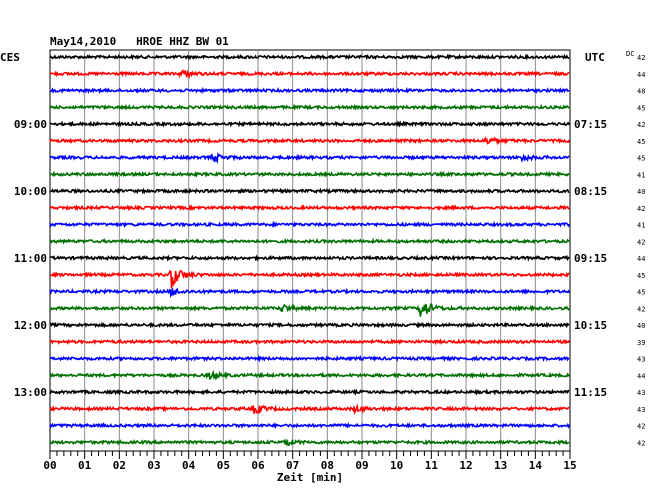 The width and height of the screenshot is (650, 494). I want to click on left-time-label: 12:00, so click(30, 325).